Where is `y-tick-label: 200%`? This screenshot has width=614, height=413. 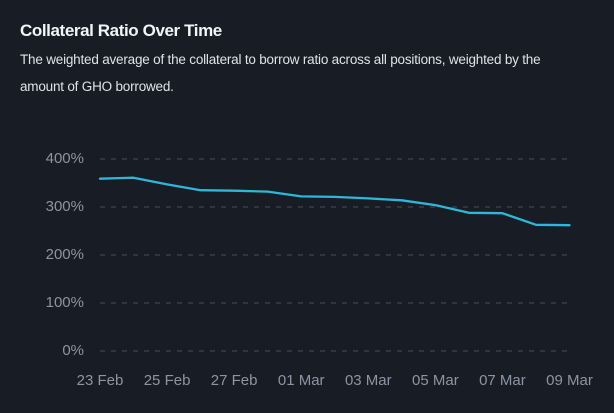
y-tick-label: 200% is located at coordinates (65, 254).